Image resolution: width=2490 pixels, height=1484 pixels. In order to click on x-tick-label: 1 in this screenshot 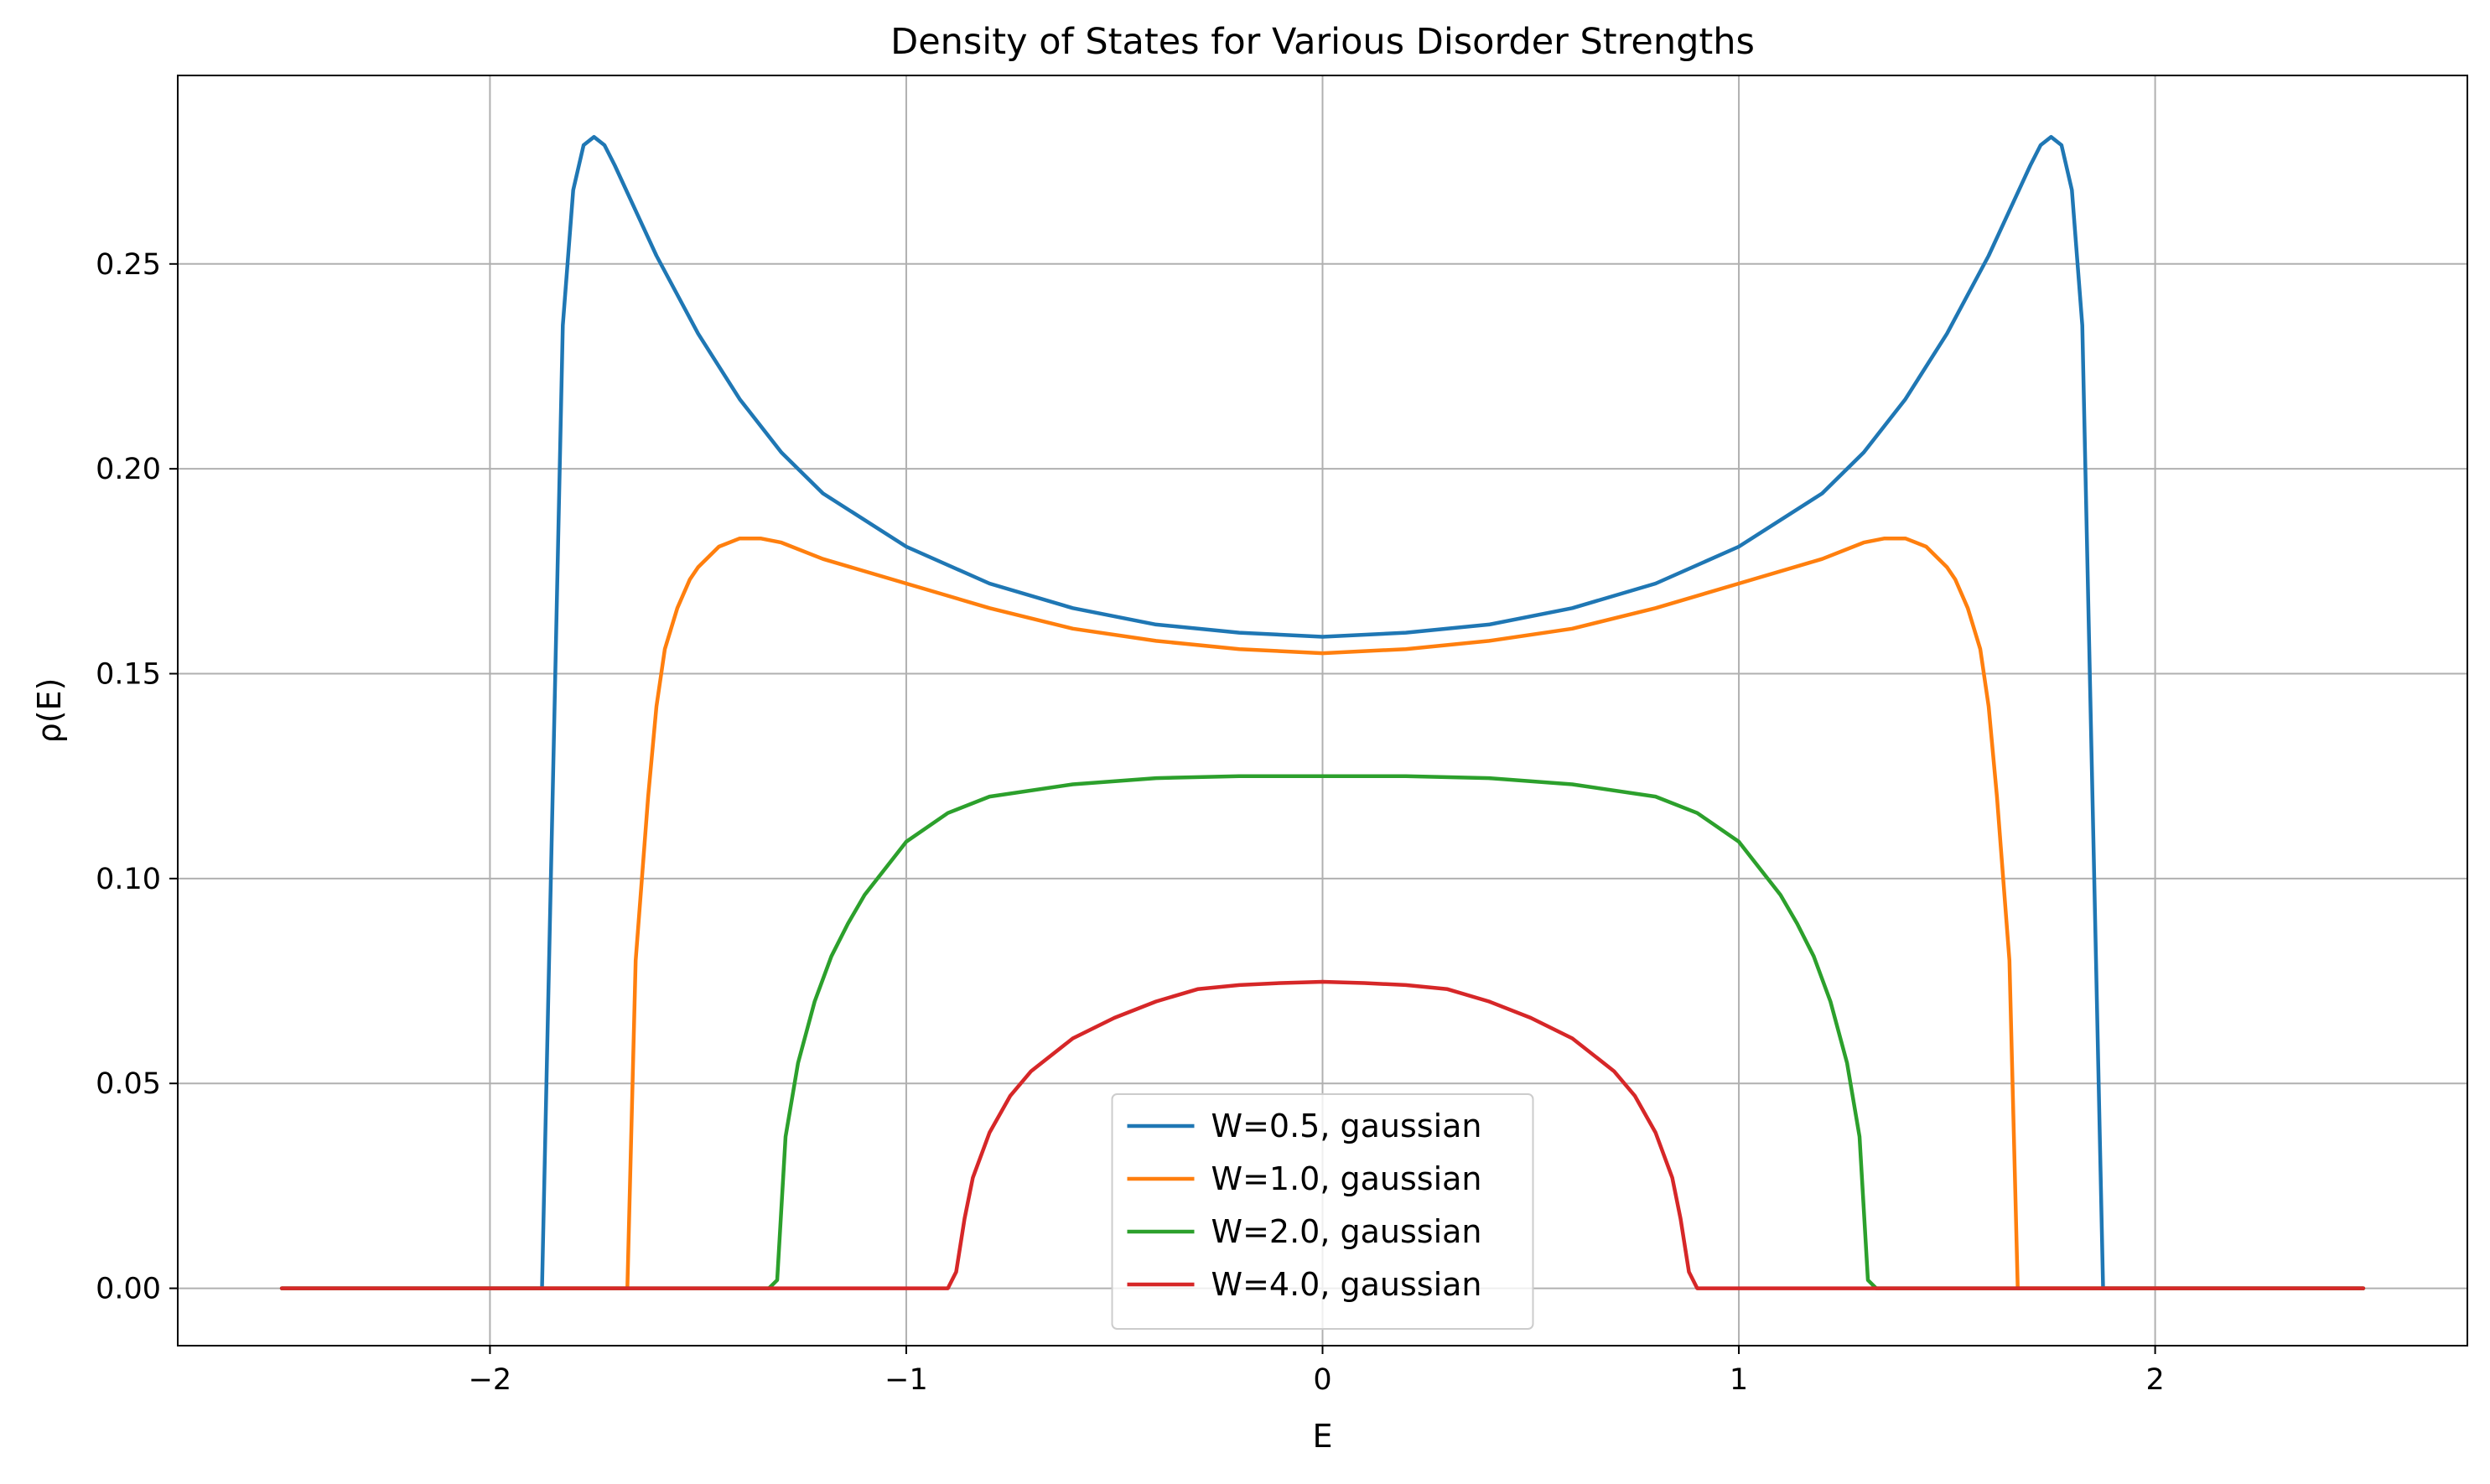, I will do `click(1739, 1380)`.